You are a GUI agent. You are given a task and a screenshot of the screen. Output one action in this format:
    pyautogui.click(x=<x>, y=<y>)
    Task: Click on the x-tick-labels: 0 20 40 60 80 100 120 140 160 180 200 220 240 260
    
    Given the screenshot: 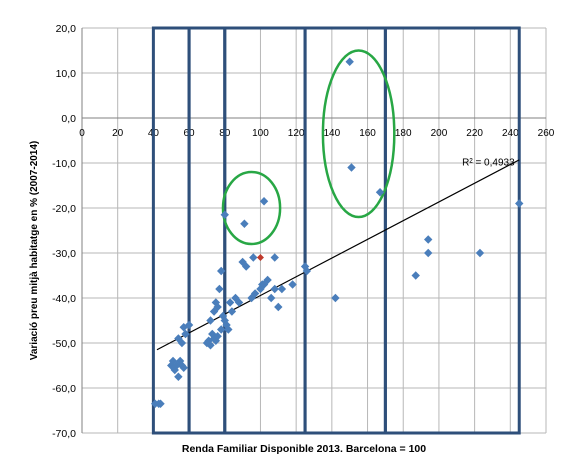 What is the action you would take?
    pyautogui.click(x=317, y=133)
    